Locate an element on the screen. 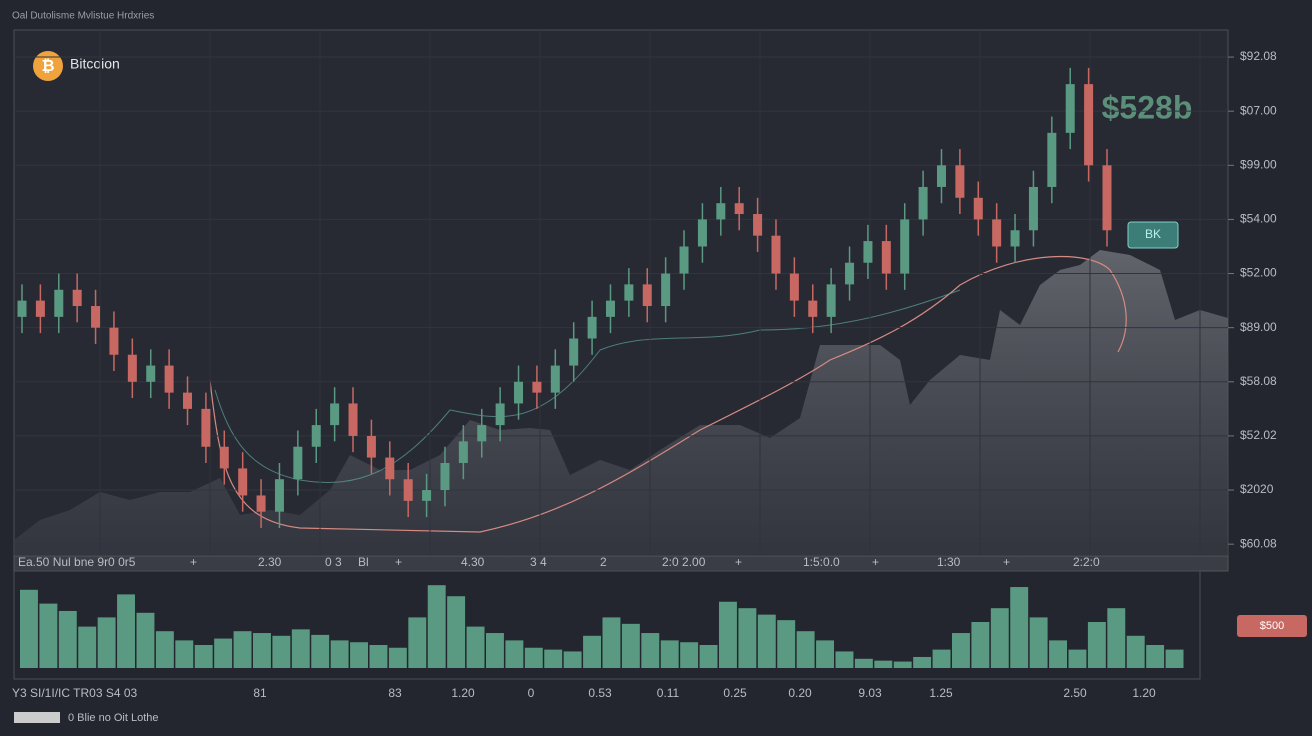 The image size is (1312, 736). y-tick-label: $60.08 is located at coordinates (1258, 543).